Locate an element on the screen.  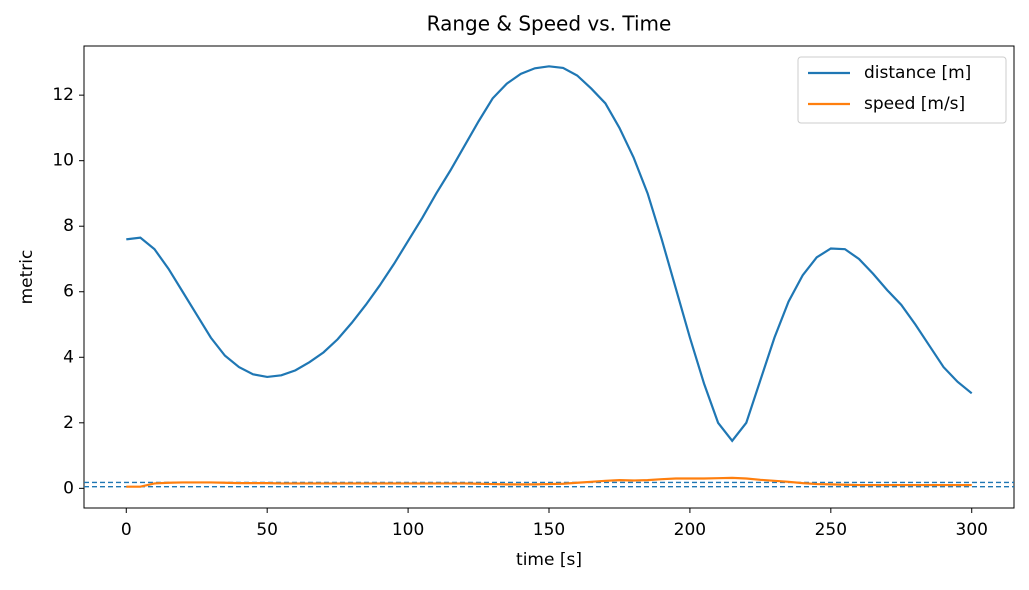
x-tick-label: 150 is located at coordinates (549, 530).